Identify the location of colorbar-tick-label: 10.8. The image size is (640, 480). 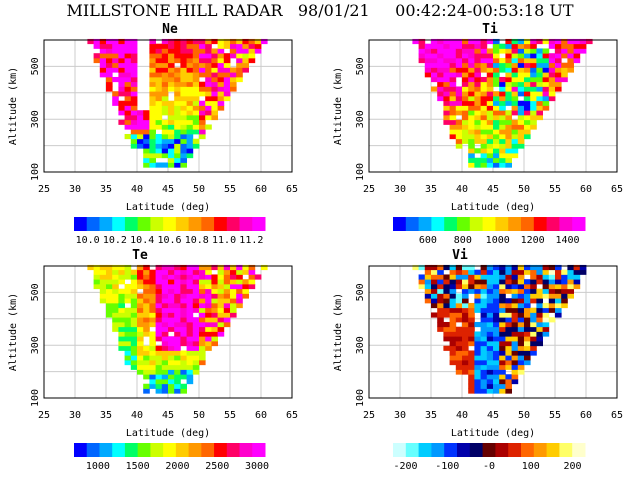
(197, 240).